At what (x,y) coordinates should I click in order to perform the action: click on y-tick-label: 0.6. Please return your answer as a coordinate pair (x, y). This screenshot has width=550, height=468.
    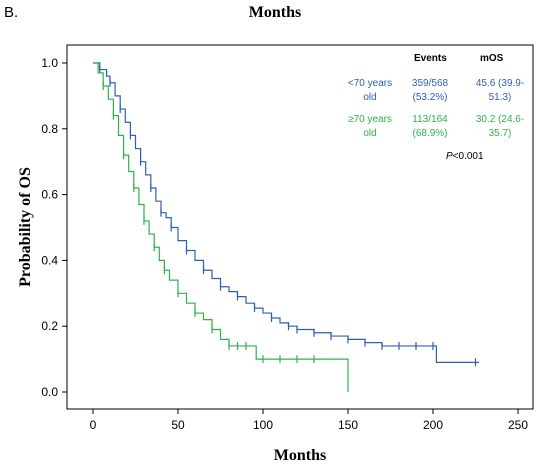
    Looking at the image, I should click on (49, 195).